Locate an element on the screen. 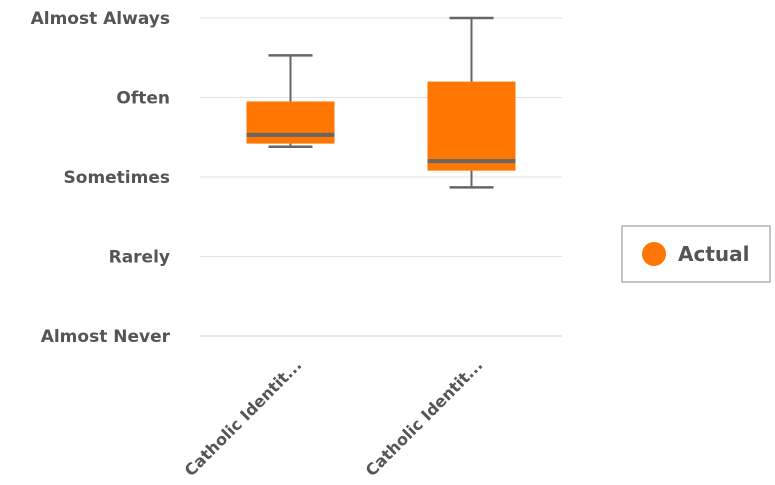 The height and width of the screenshot is (485, 775). y-tick-label: Often is located at coordinates (143, 99).